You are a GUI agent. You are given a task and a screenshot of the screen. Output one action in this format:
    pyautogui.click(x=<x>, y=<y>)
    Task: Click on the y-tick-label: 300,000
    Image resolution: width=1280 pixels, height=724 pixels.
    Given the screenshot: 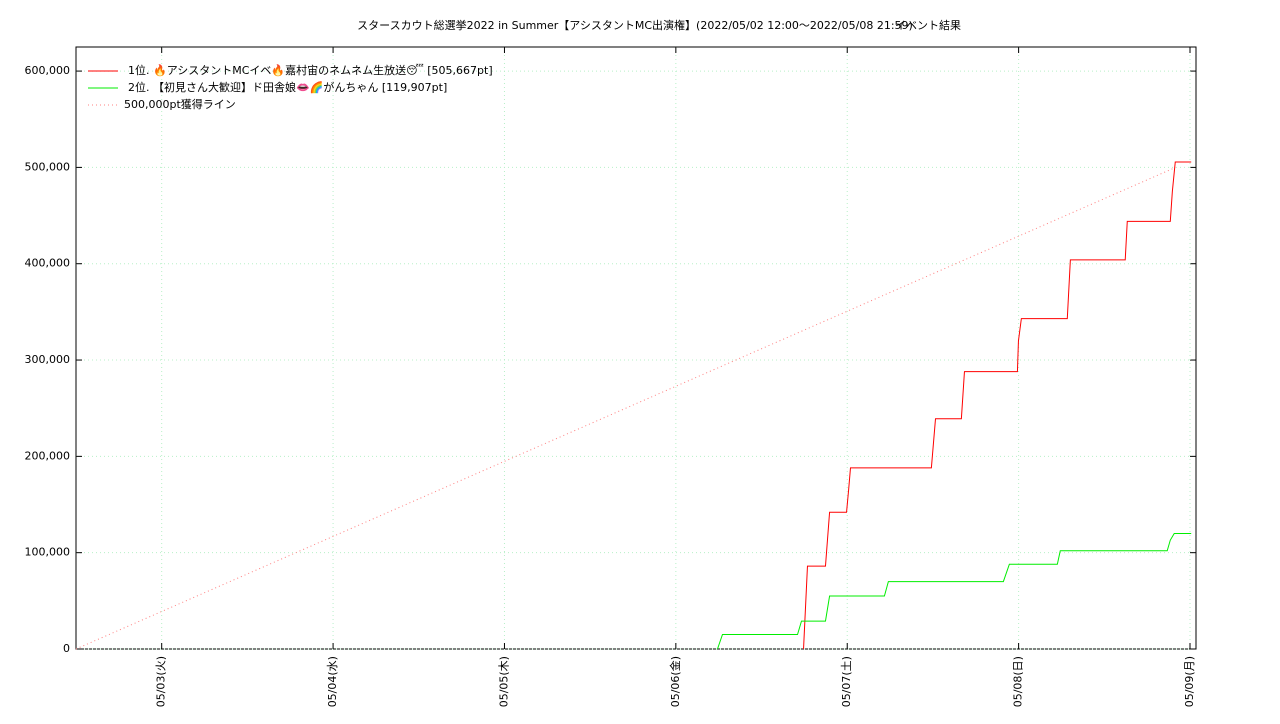 What is the action you would take?
    pyautogui.click(x=48, y=359)
    